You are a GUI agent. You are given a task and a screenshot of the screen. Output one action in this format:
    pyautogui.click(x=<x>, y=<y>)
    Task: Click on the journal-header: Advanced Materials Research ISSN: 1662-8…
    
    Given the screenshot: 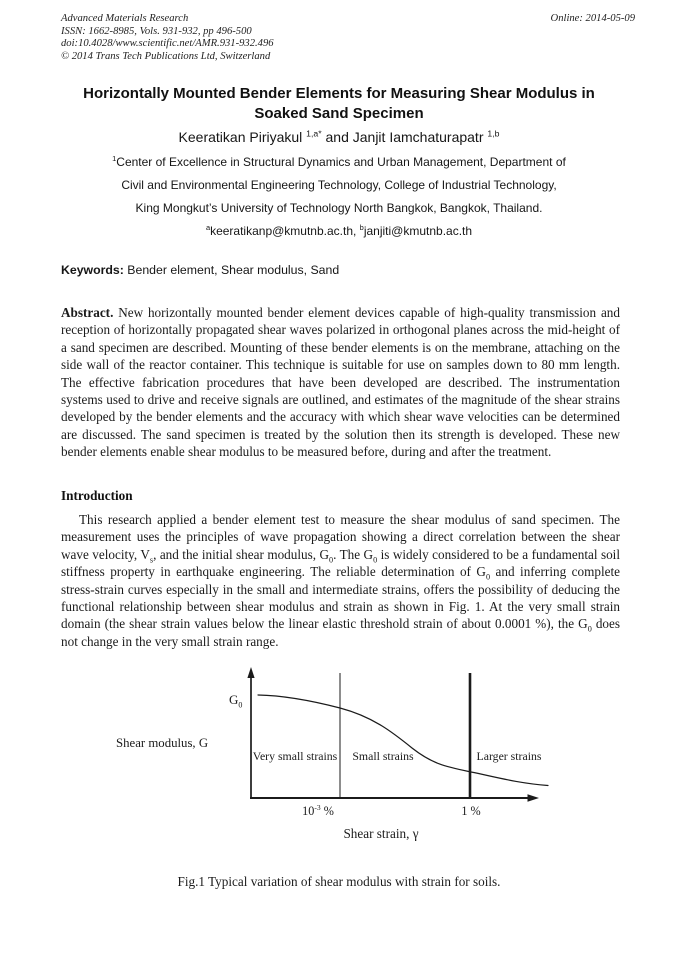 What is the action you would take?
    pyautogui.click(x=167, y=38)
    